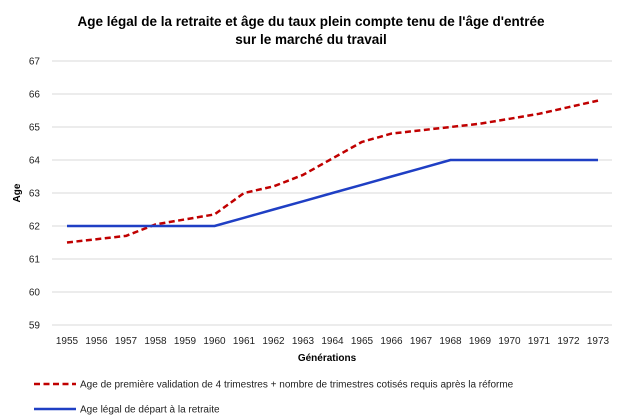  What do you see at coordinates (150, 410) in the screenshot?
I see `legend-label-2: Age légal de départ à la retraite` at bounding box center [150, 410].